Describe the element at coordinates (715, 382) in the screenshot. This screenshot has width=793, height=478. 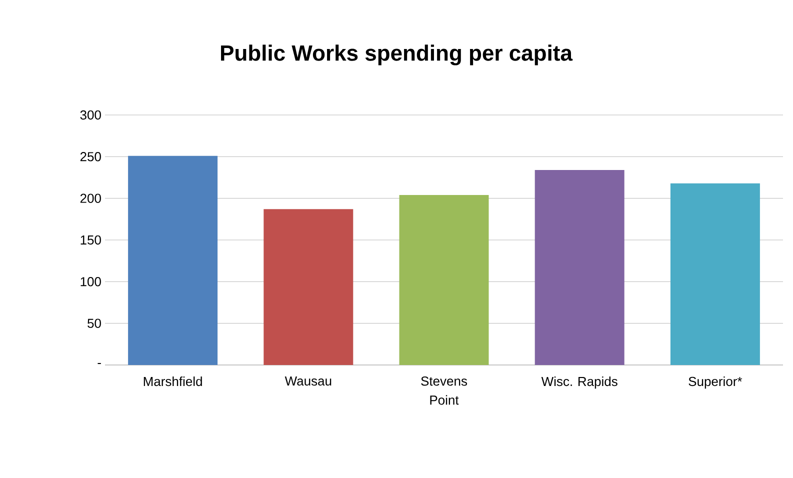
I see `x-tick-label: Superior*` at that location.